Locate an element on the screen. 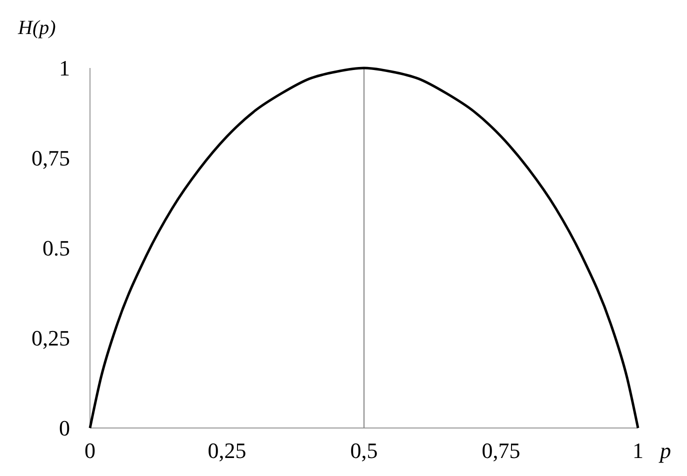 Image resolution: width=687 pixels, height=476 pixels. x-tick-label: 0 is located at coordinates (90, 450).